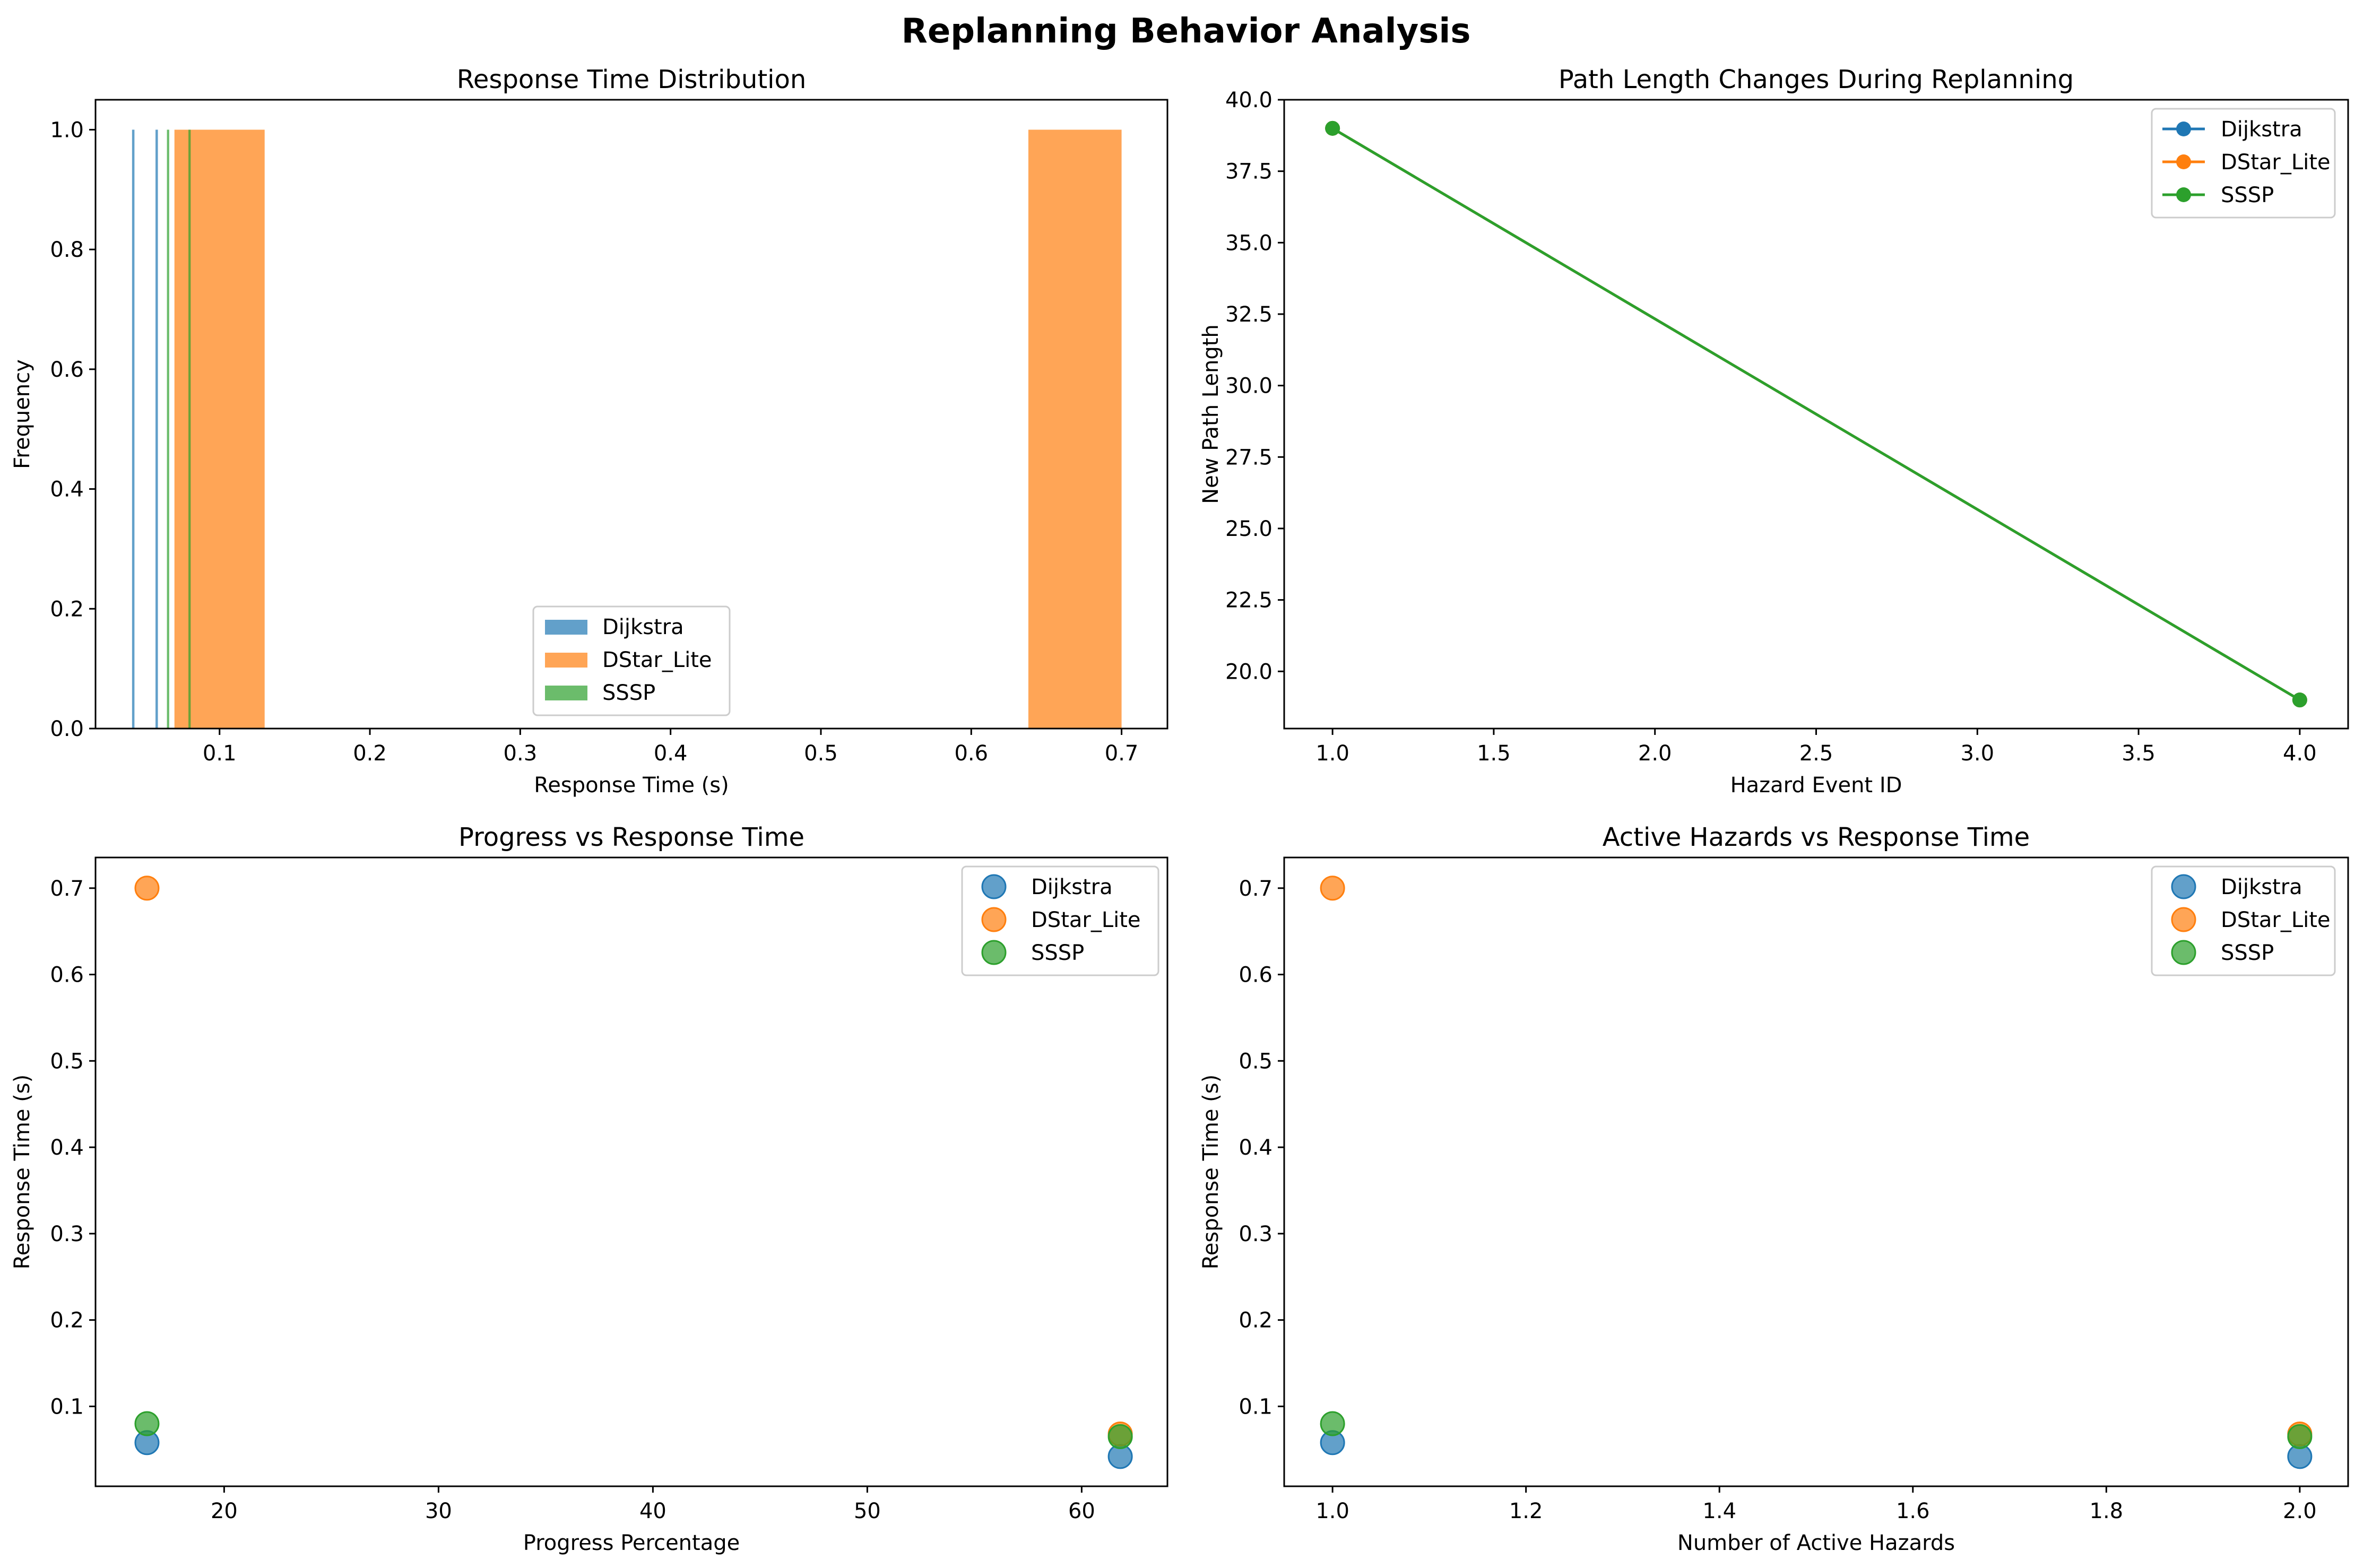 This screenshot has width=2372, height=1568. Describe the element at coordinates (1526, 1511) in the screenshot. I see `x-tick-label: 1.2` at that location.